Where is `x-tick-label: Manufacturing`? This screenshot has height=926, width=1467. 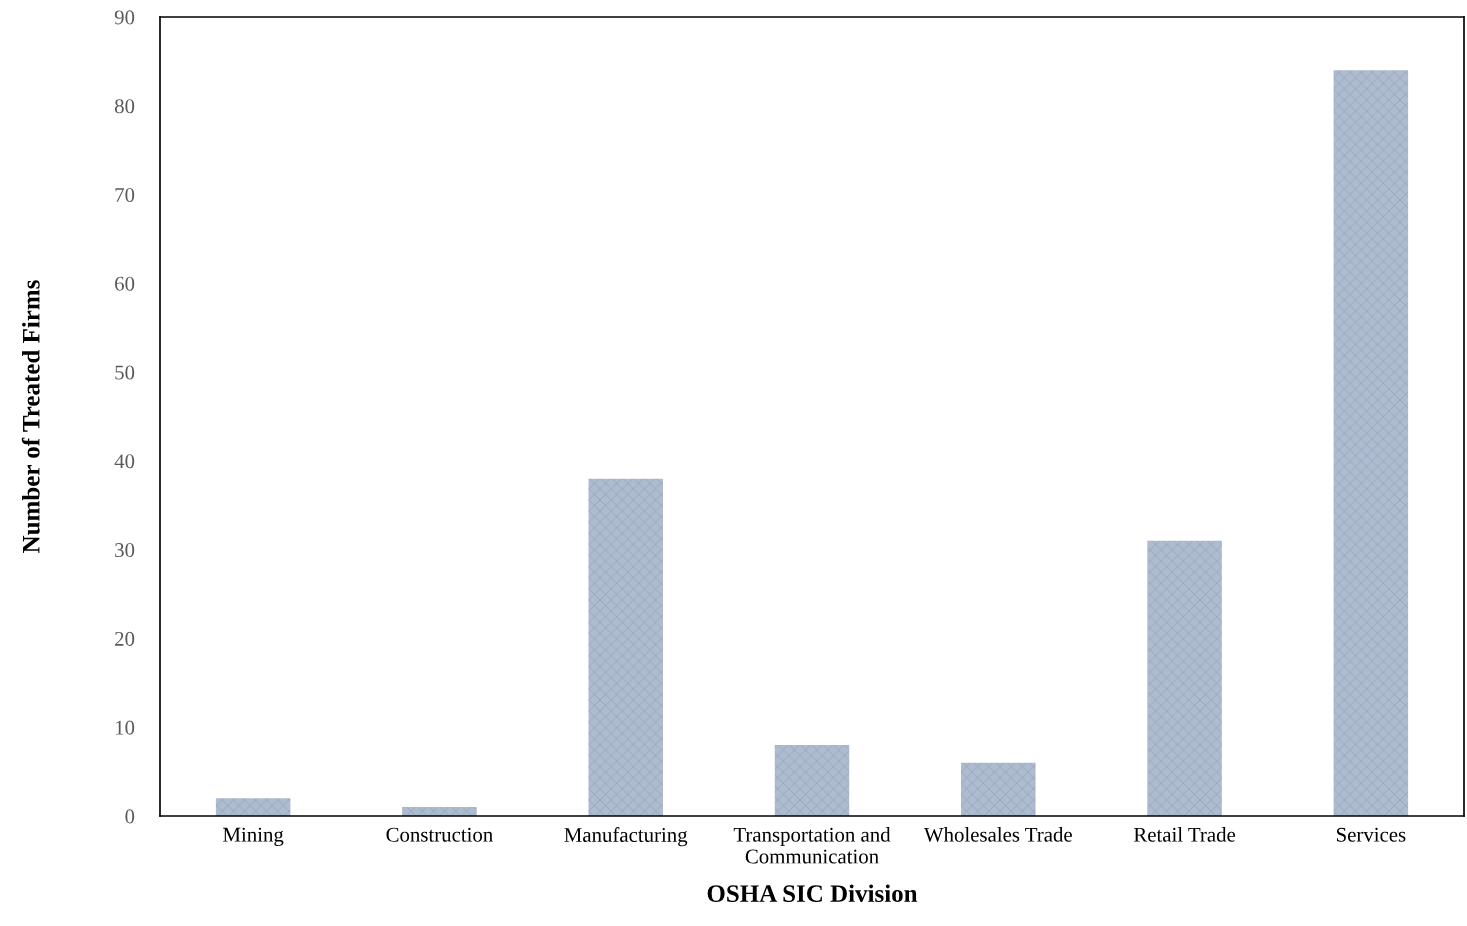 x-tick-label: Manufacturing is located at coordinates (626, 837).